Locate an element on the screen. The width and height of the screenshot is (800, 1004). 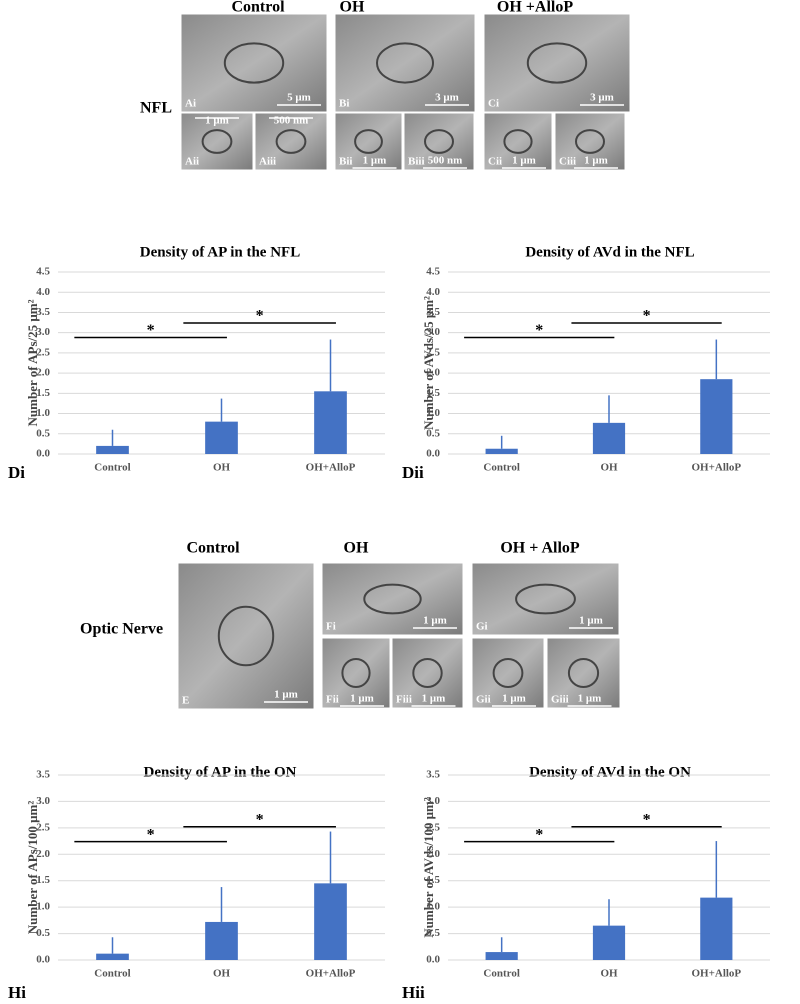
panel-label: Bii is located at coordinates (345, 162).